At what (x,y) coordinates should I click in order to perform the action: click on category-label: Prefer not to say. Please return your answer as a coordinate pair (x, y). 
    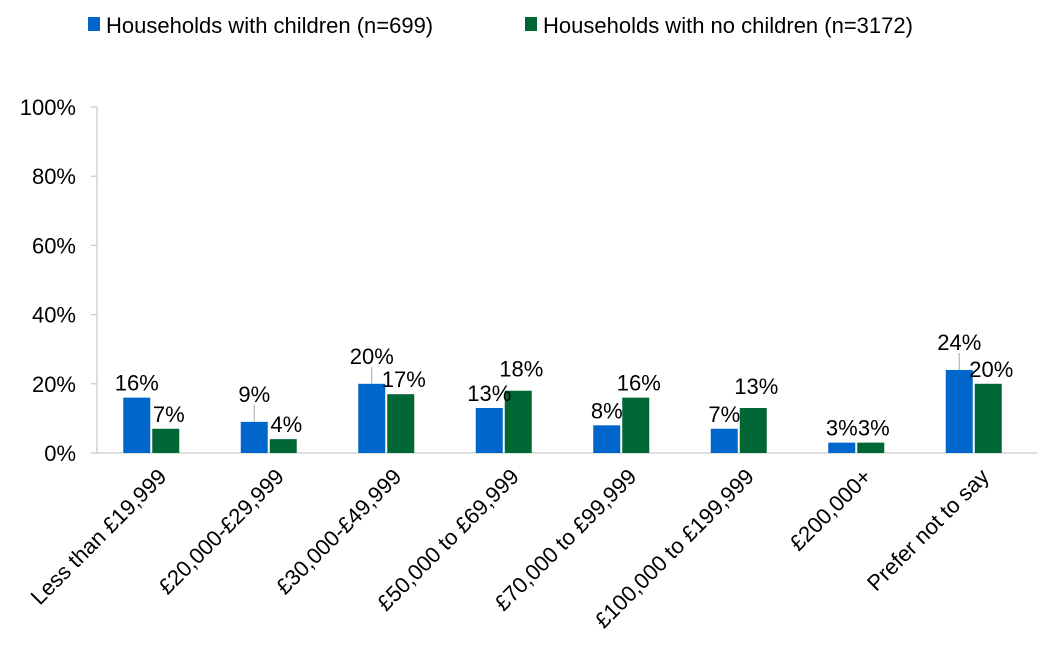
    Looking at the image, I should click on (928, 530).